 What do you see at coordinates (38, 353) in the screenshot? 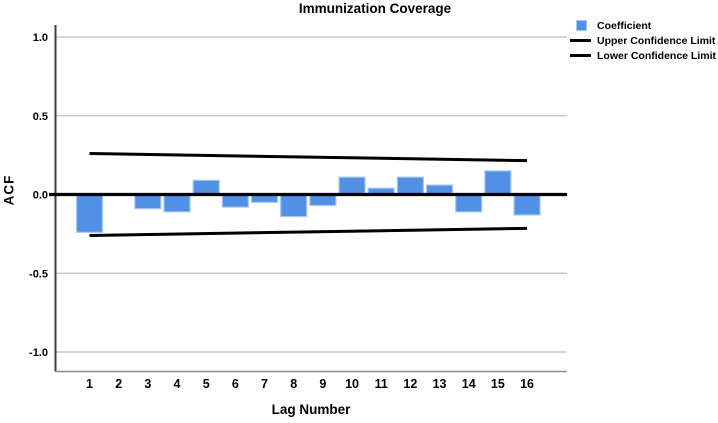
I see `y-tick-label: -1.0` at bounding box center [38, 353].